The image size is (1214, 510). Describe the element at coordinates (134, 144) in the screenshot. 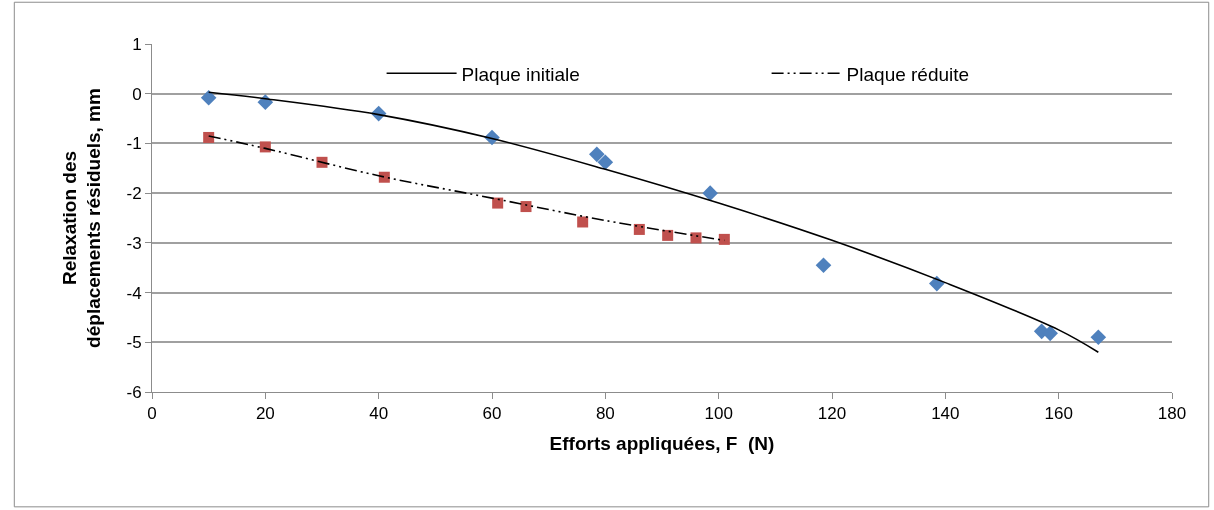

I see `y-tick-label: -1` at that location.